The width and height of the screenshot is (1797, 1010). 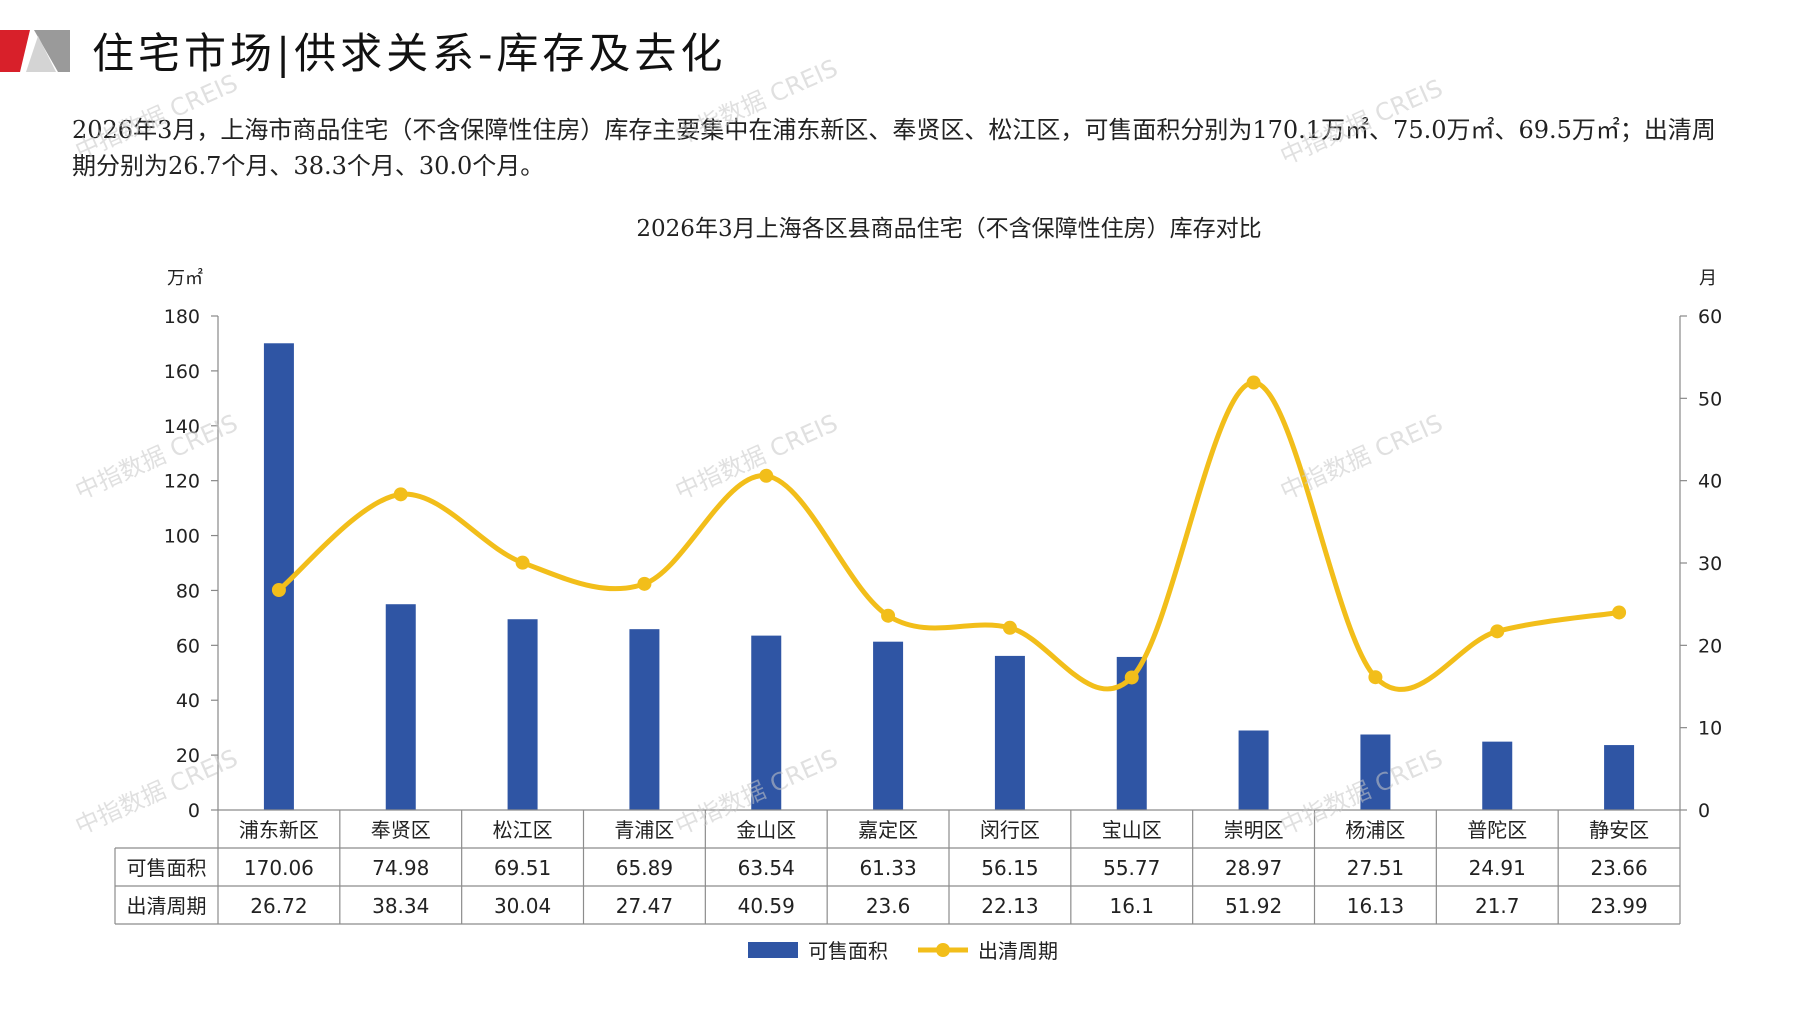 What do you see at coordinates (1375, 830) in the screenshot?
I see `category-label: 杨浦区` at bounding box center [1375, 830].